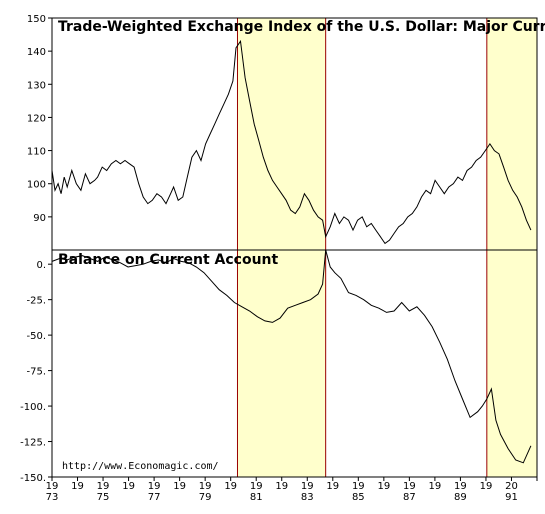 Image resolution: width=545 pixels, height=514 pixels. What do you see at coordinates (36, 118) in the screenshot?
I see `top-ytick-label: 120` at bounding box center [36, 118].